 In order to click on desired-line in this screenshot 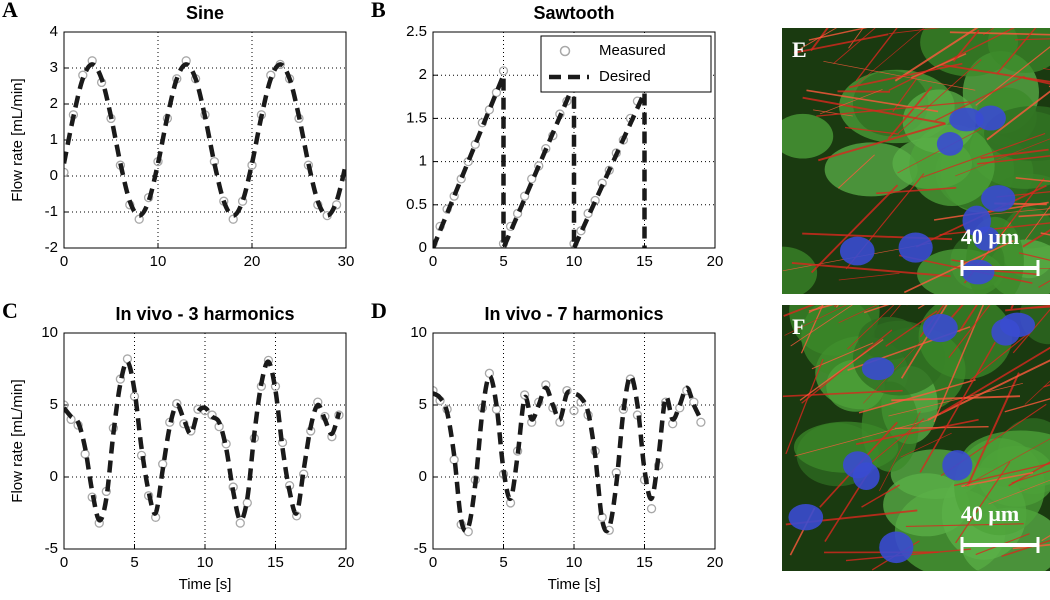, I will do `click(203, 441)`.